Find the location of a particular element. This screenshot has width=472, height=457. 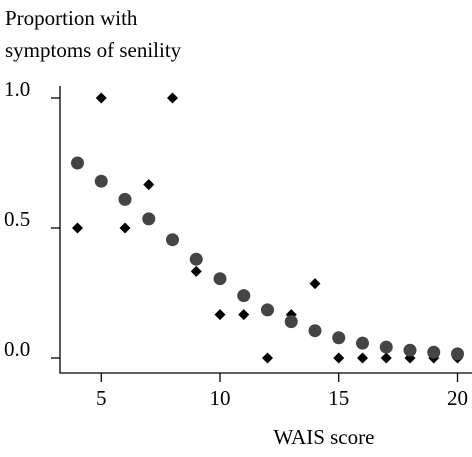

x-tick-label: 10 is located at coordinates (220, 398).